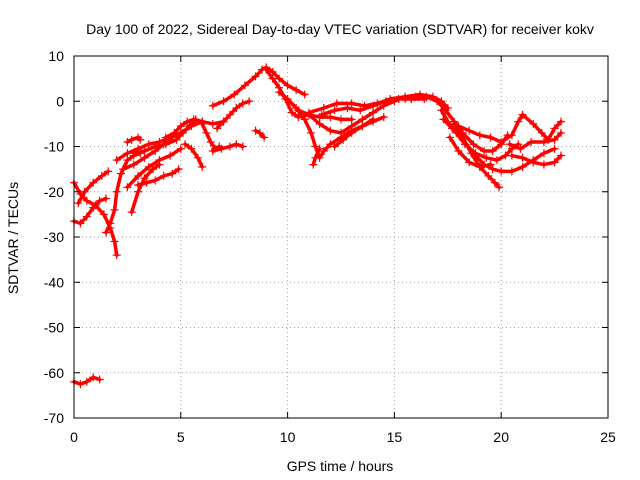 The width and height of the screenshot is (640, 480). I want to click on x-axis-label: GPS time / hours, so click(340, 466).